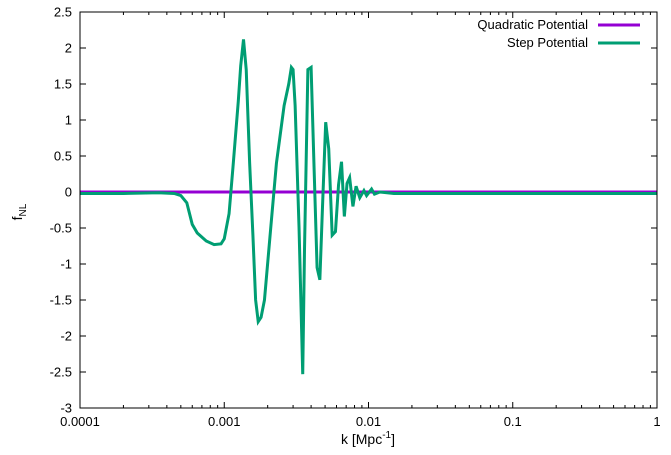 The image size is (671, 455). Describe the element at coordinates (61, 228) in the screenshot. I see `y-tick-label: -0.5` at that location.